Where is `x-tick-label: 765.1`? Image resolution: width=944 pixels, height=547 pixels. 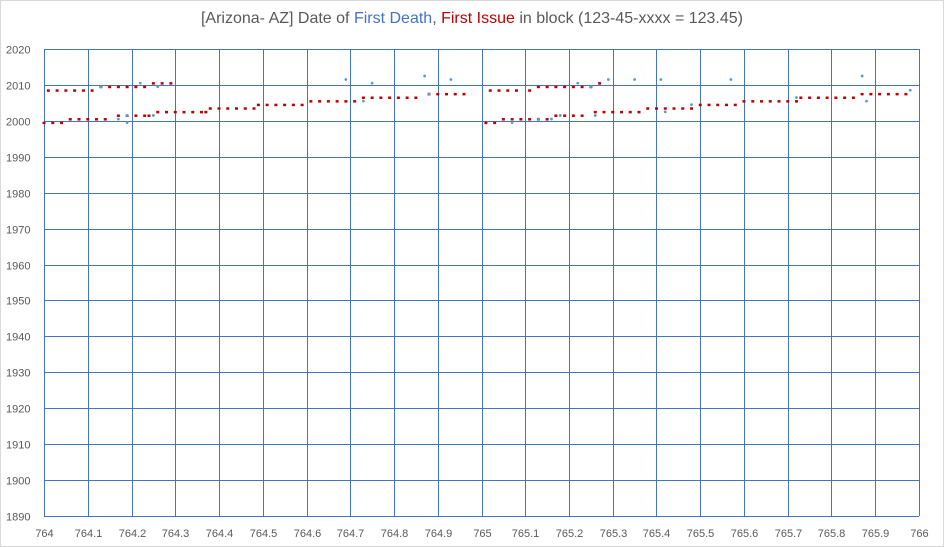
x-tick-label: 765.1 is located at coordinates (526, 534).